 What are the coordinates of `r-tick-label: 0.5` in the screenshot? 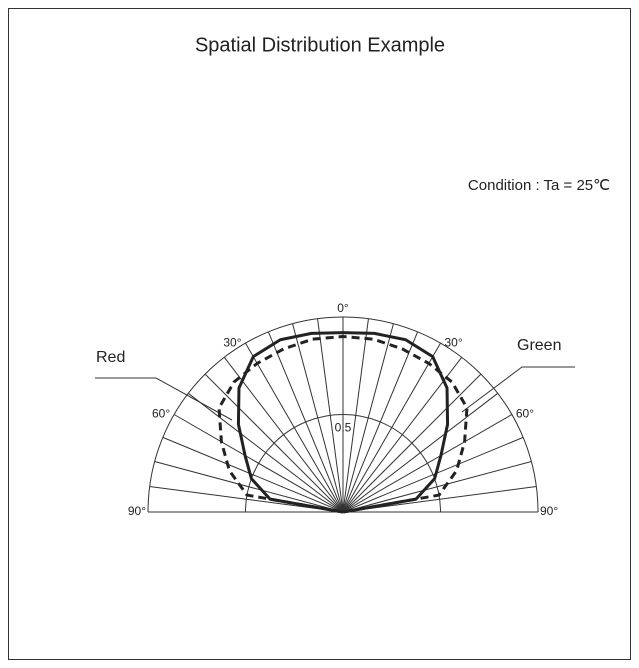 It's located at (343, 428).